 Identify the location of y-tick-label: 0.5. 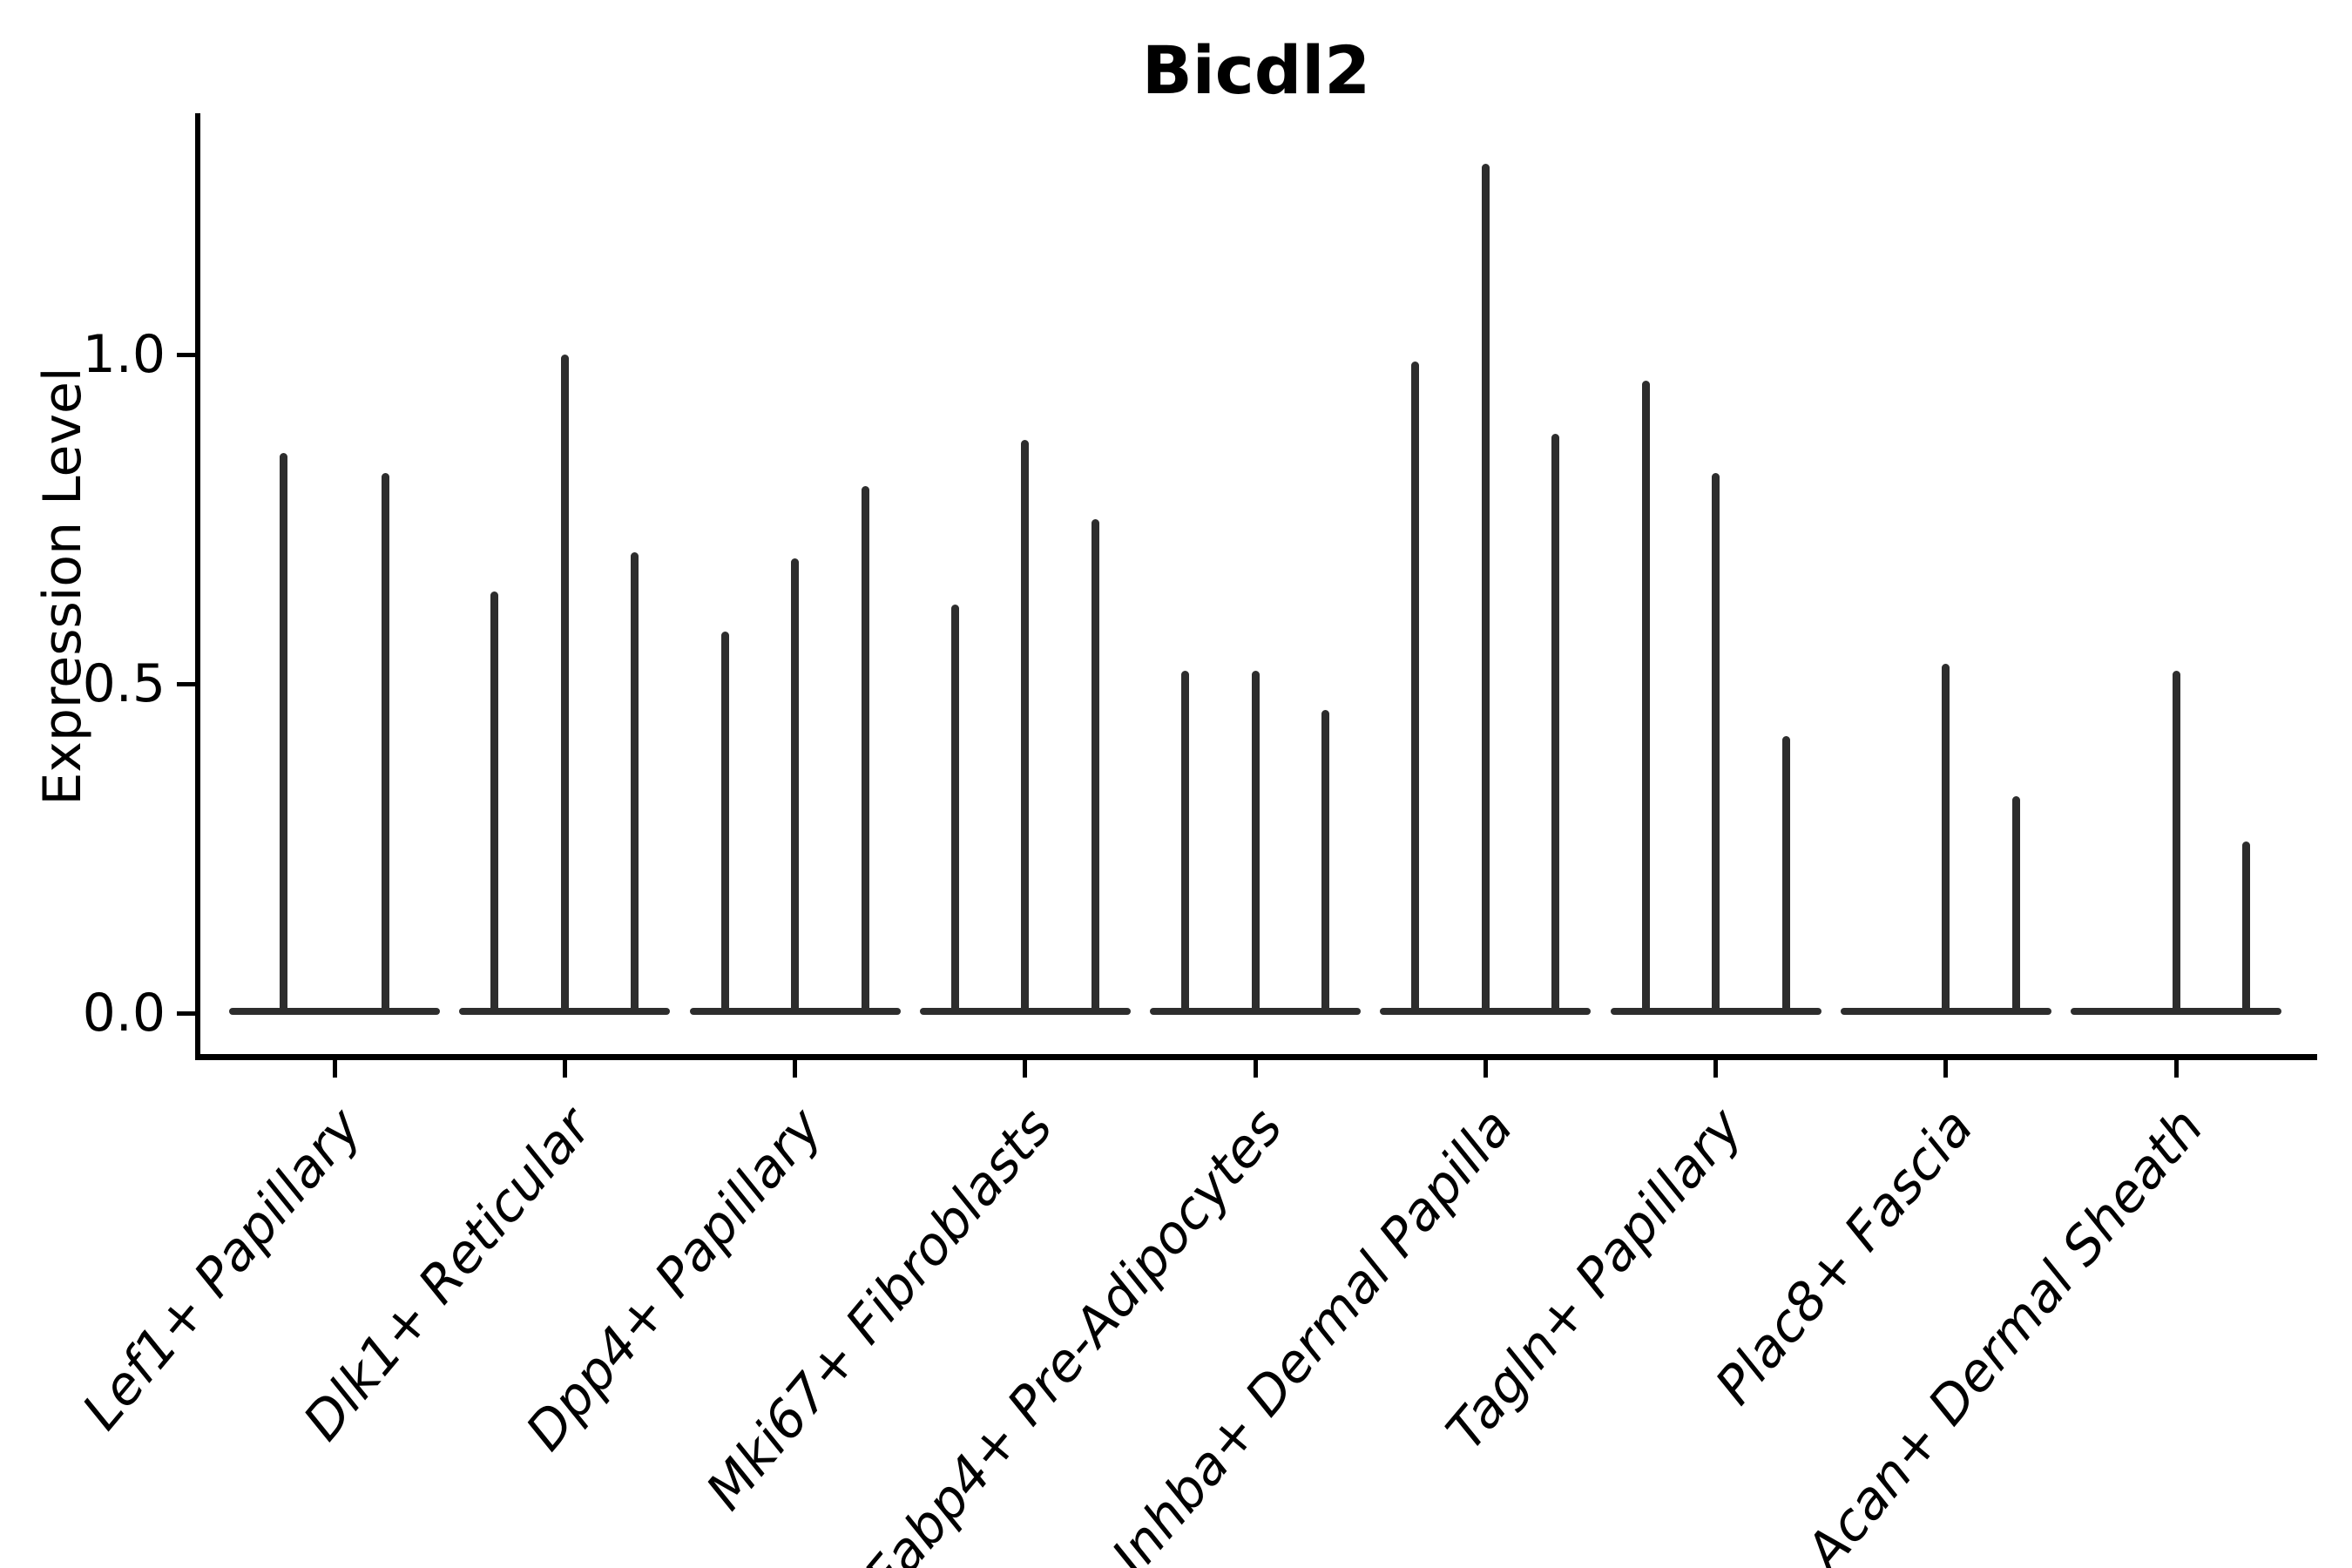
(124, 683).